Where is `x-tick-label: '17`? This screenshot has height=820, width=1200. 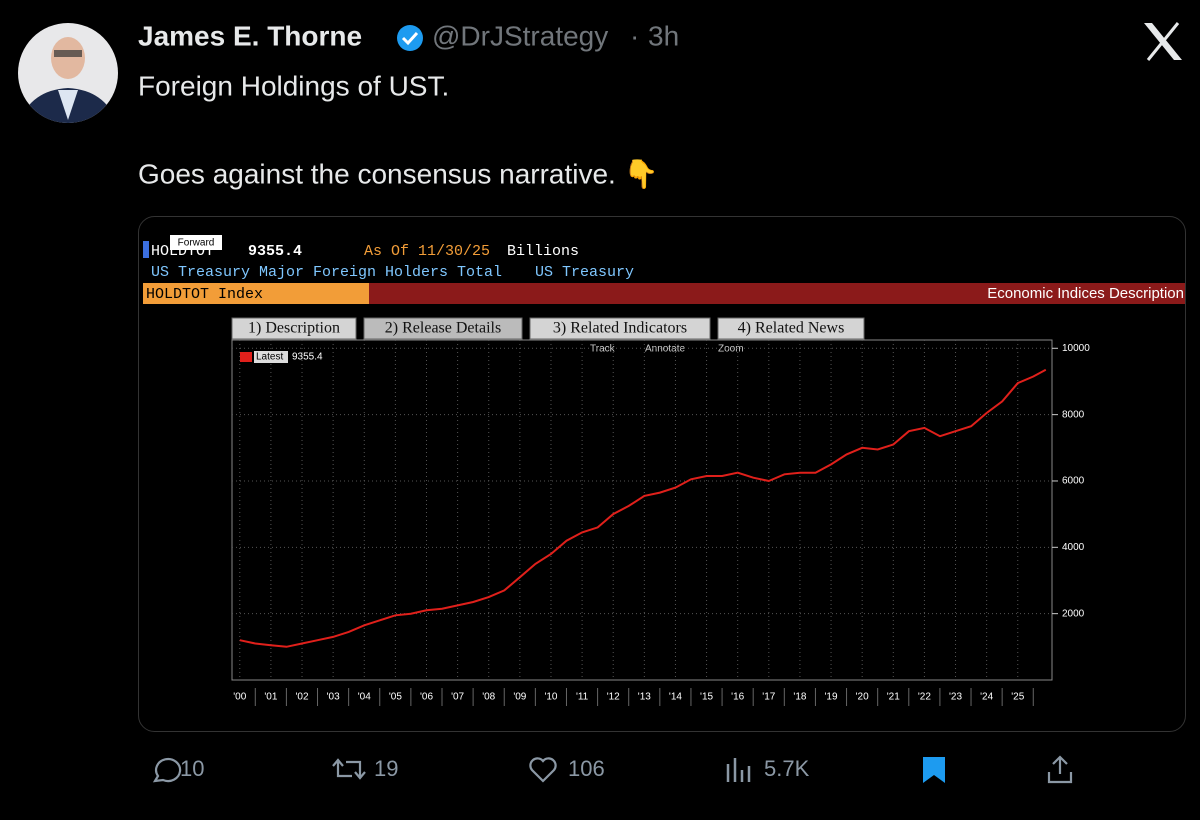 x-tick-label: '17 is located at coordinates (768, 697).